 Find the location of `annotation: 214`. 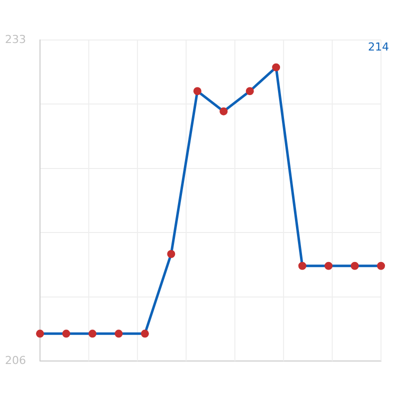

annotation: 214 is located at coordinates (378, 47).